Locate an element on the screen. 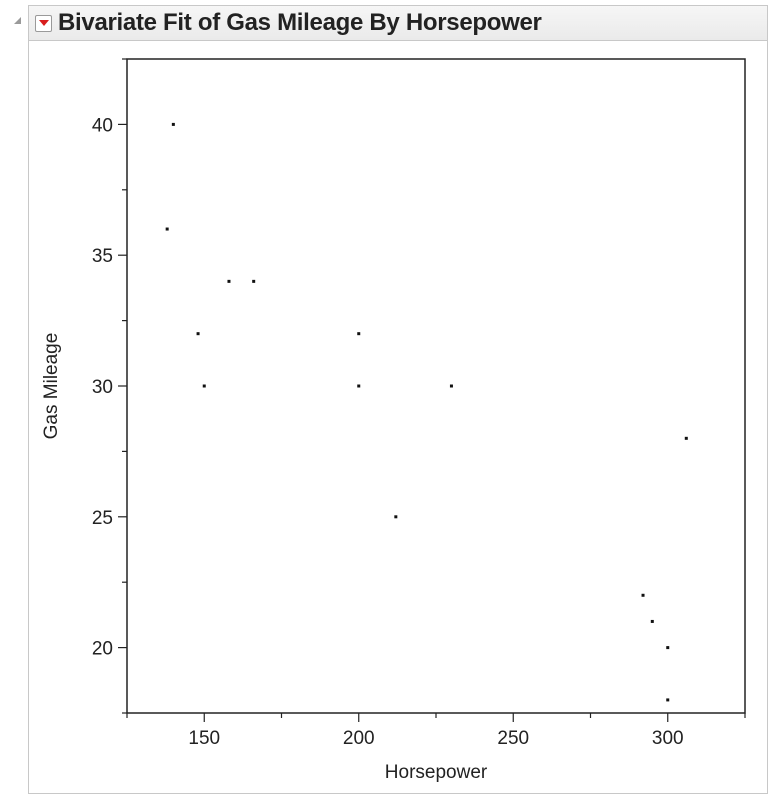 This screenshot has height=806, width=784. y-tick-label: 20 is located at coordinates (102, 649).